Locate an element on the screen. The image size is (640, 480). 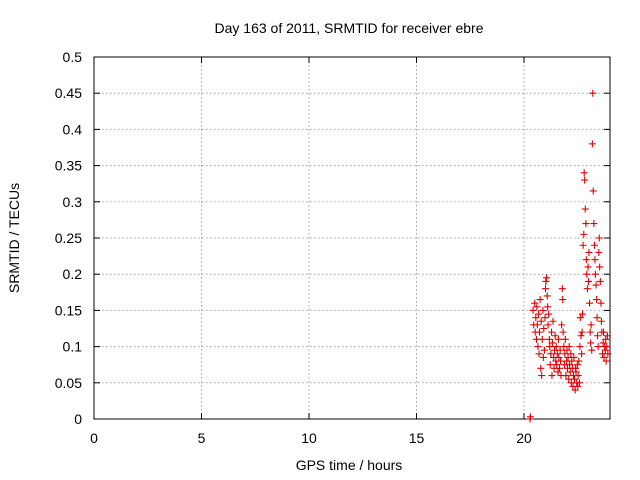
x-axis-label: GPS time / hours is located at coordinates (349, 465).